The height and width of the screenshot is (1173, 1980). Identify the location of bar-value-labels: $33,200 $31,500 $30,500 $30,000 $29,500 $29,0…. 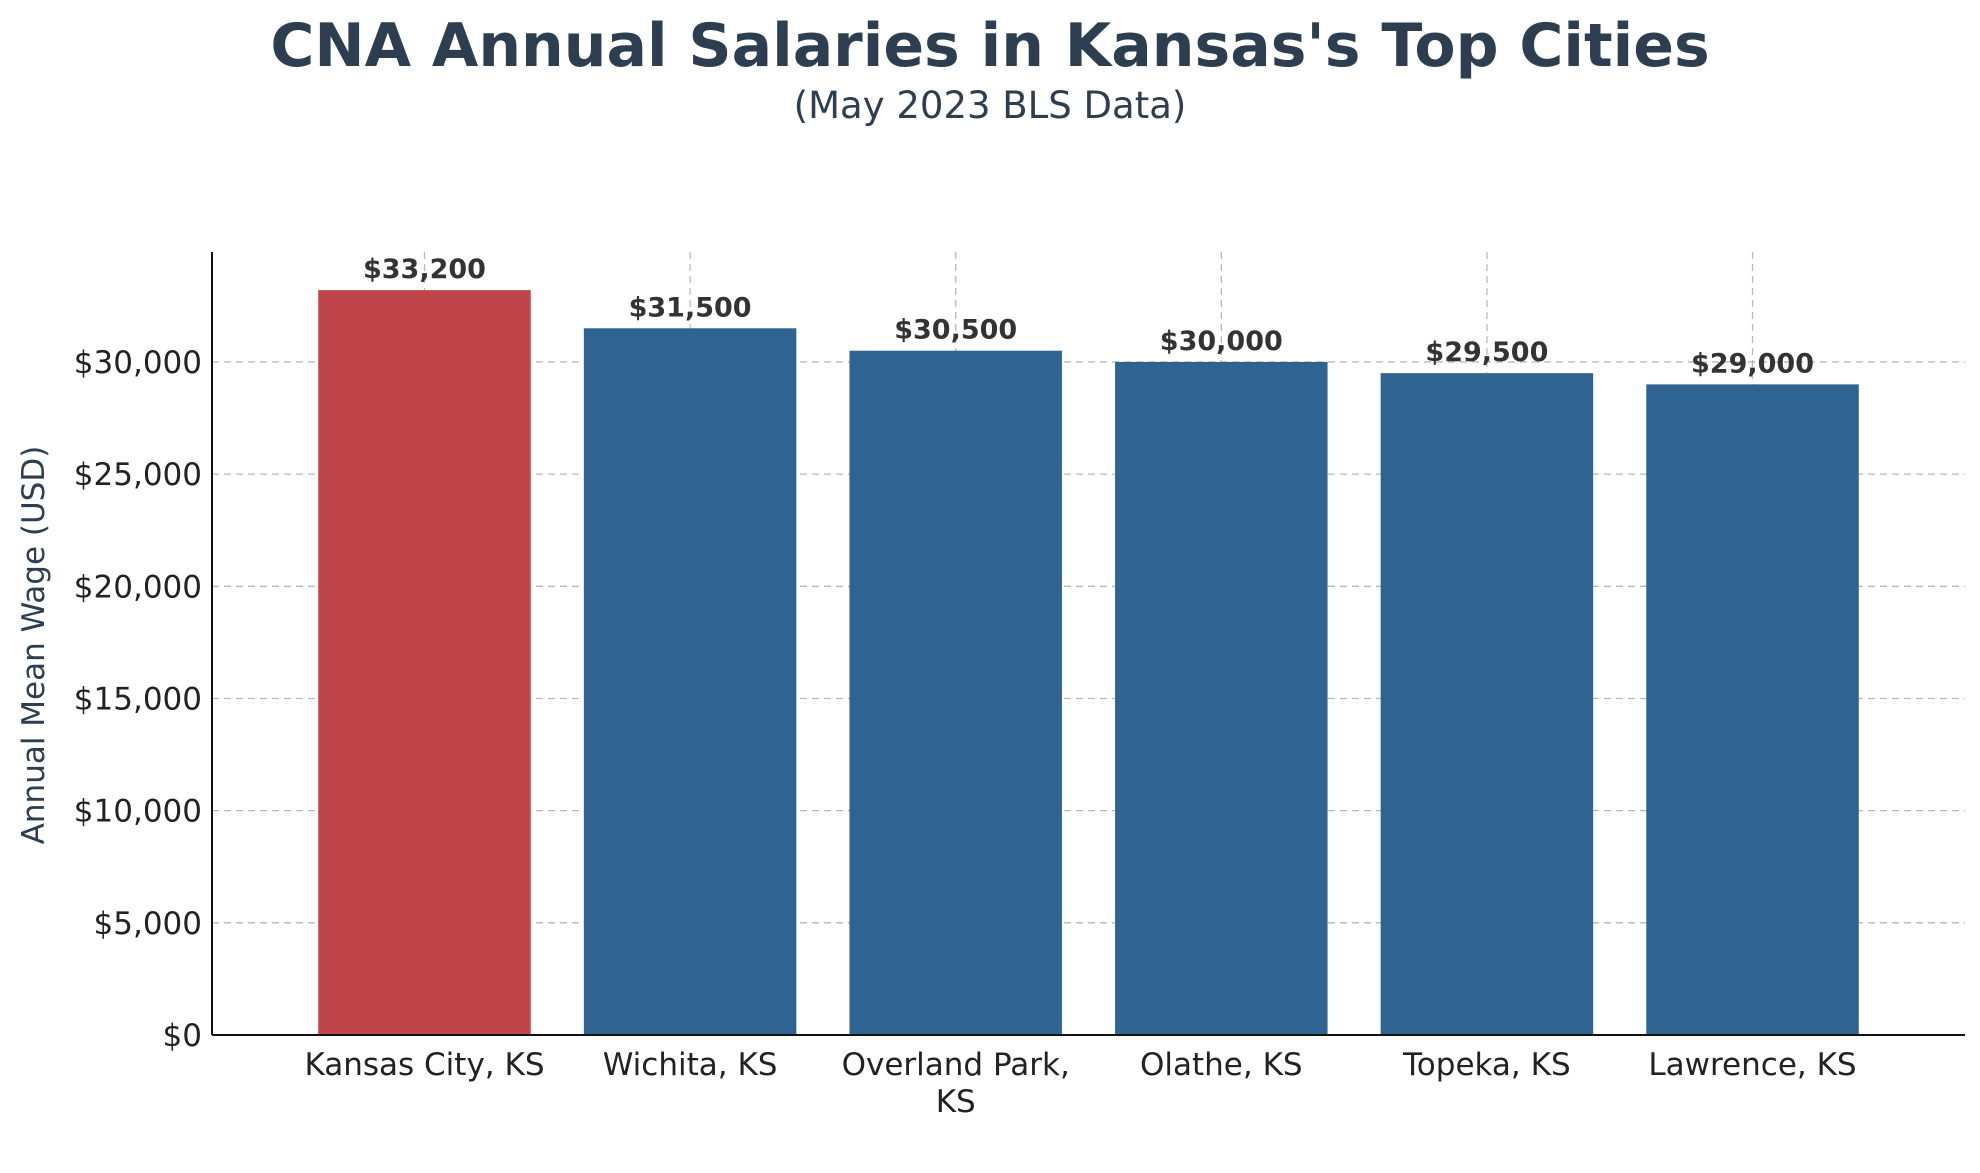
(1088, 316).